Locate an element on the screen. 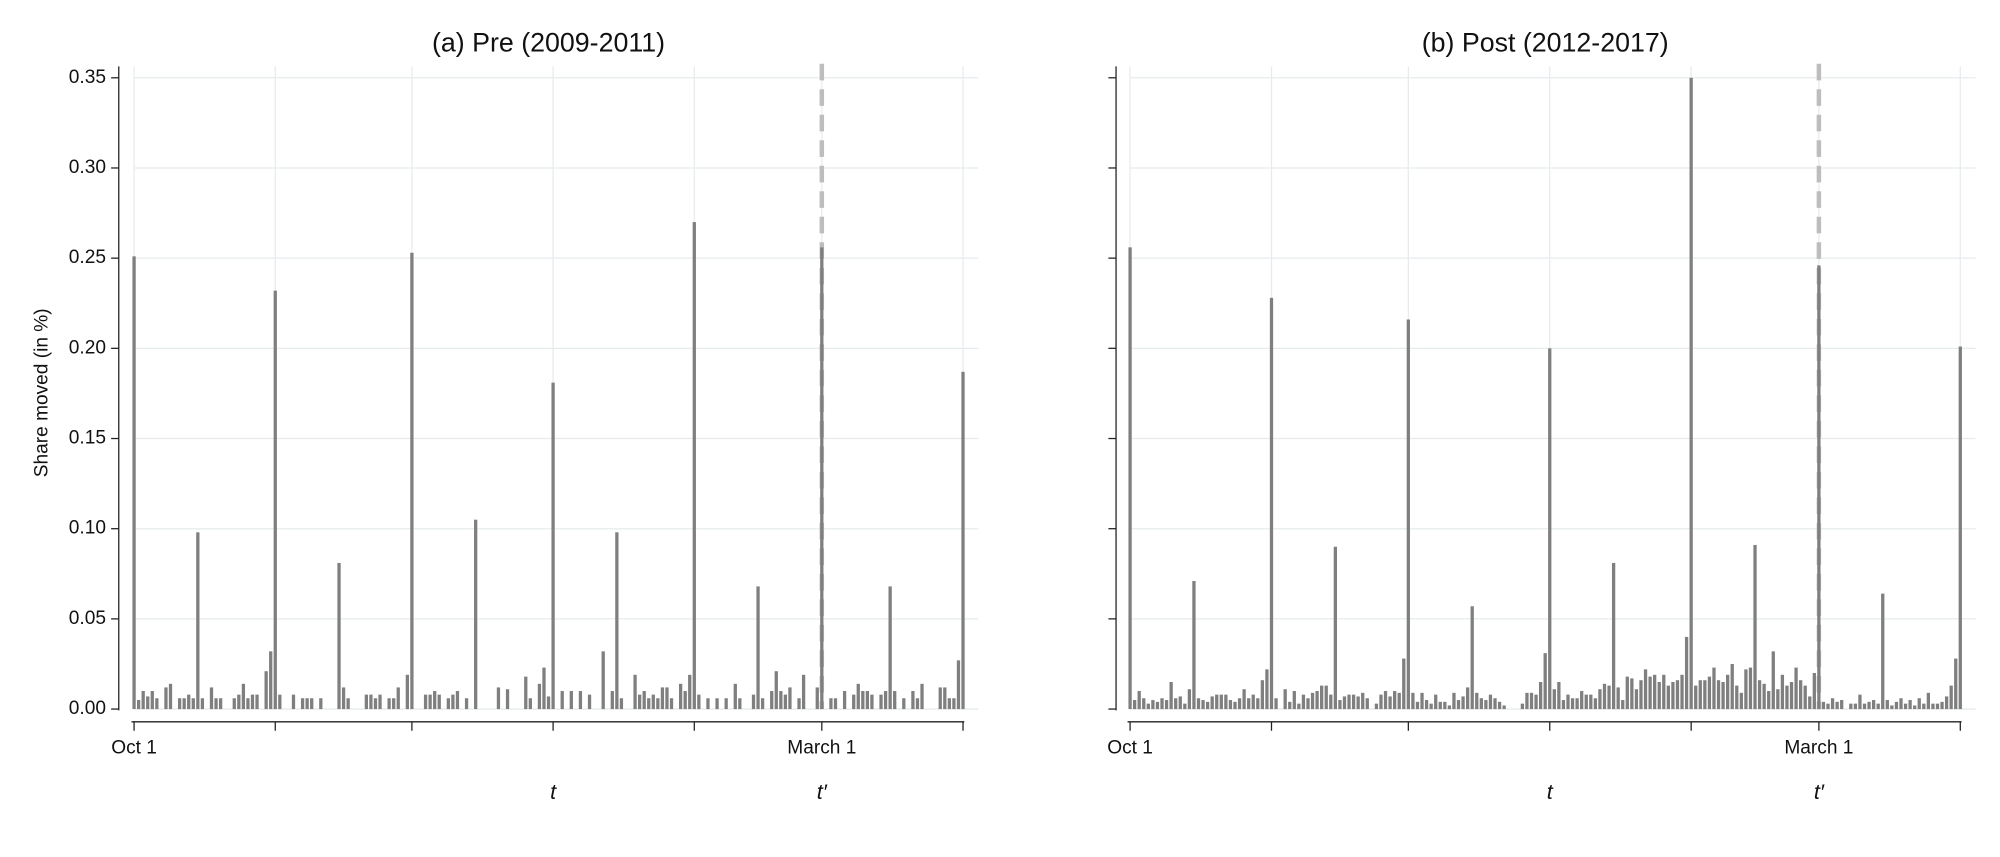 This screenshot has height=857, width=2000. y-tick-label: 0.00 is located at coordinates (87, 708).